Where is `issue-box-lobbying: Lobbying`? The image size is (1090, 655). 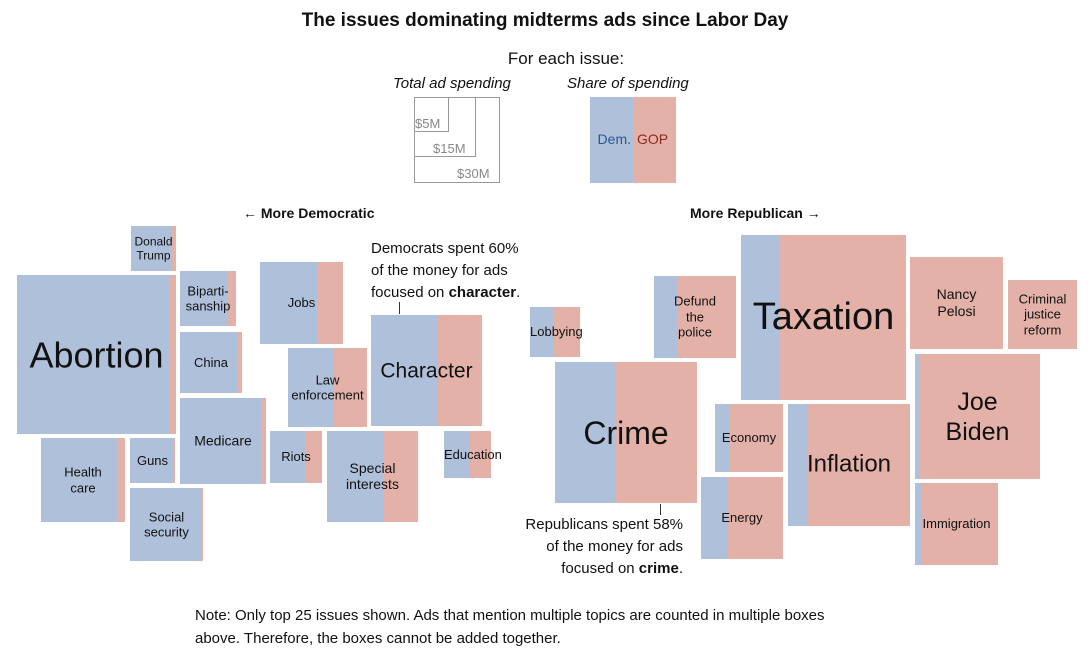 issue-box-lobbying: Lobbying is located at coordinates (556, 332).